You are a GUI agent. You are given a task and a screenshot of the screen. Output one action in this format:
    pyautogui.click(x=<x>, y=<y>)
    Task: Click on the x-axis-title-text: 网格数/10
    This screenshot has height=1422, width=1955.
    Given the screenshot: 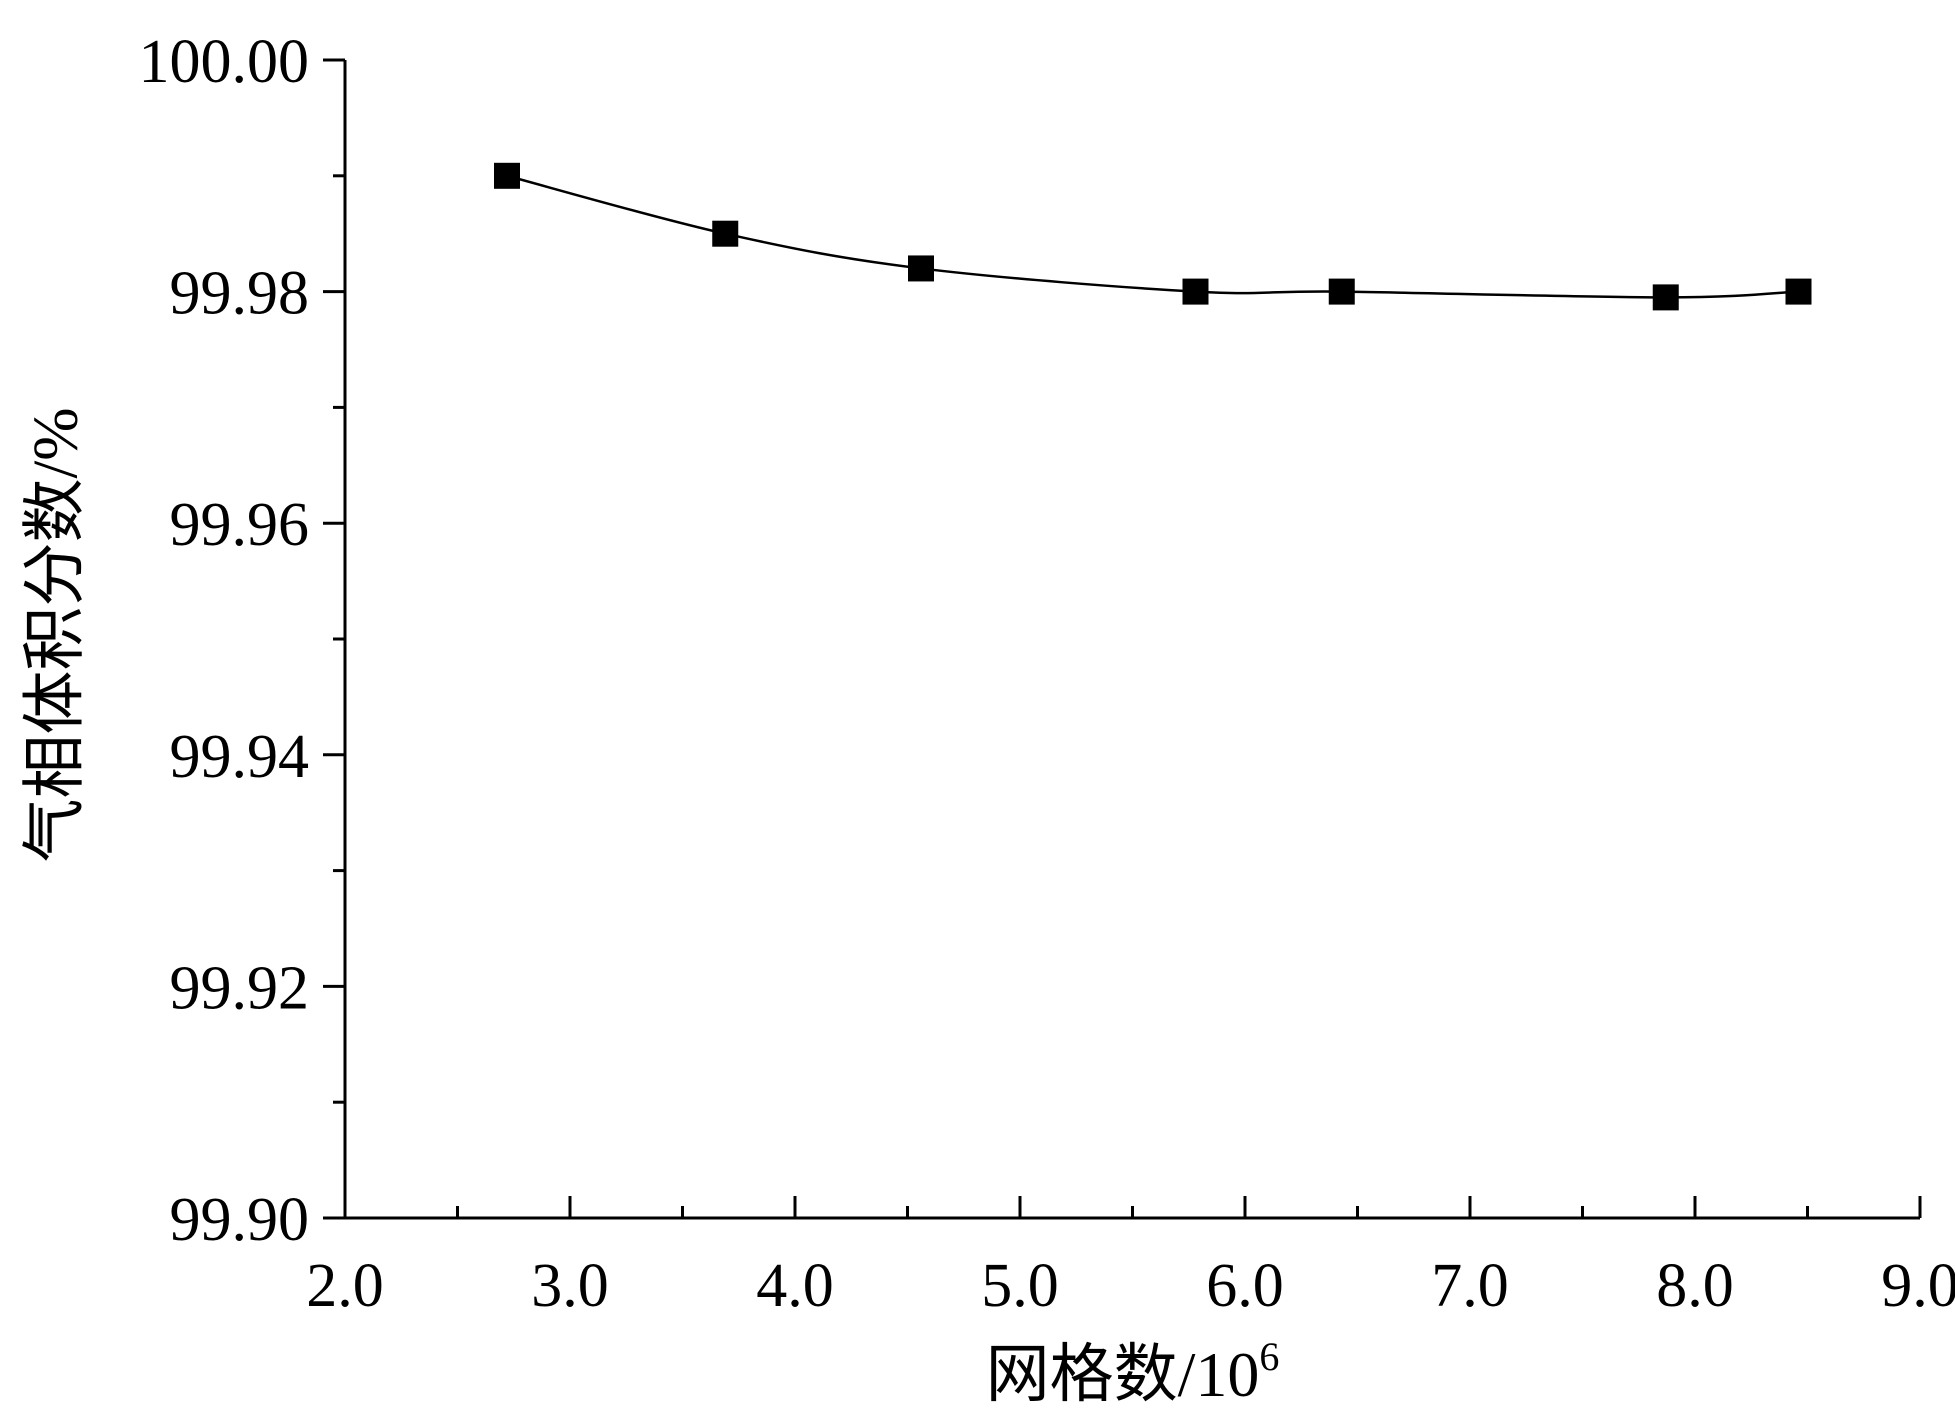 What is the action you would take?
    pyautogui.click(x=1123, y=1374)
    